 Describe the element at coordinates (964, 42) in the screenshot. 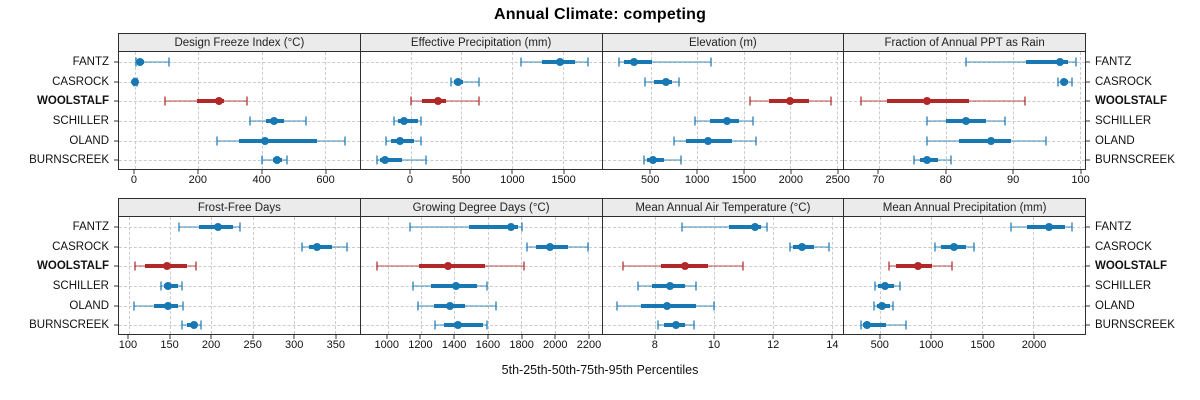

I see `panel-title: Fraction of Annual PPT as Rain` at that location.